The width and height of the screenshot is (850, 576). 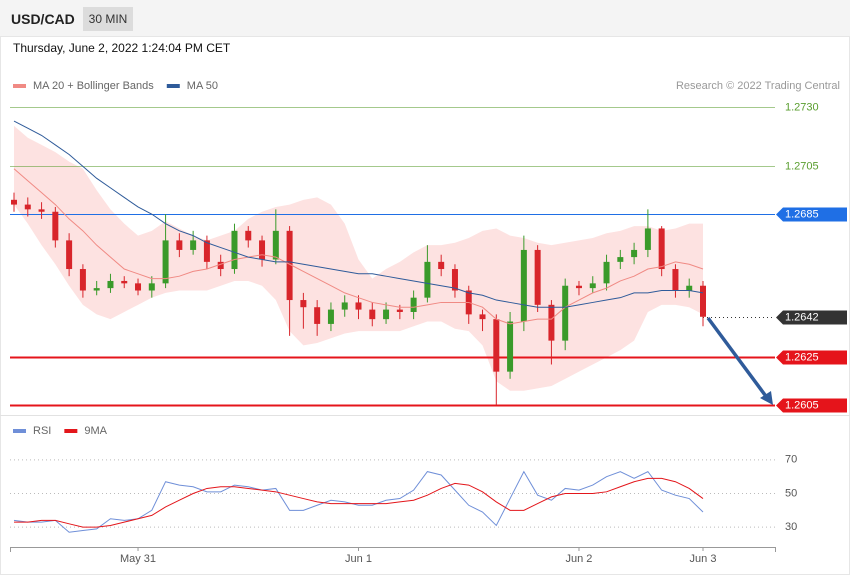 I want to click on forecast-arrow, so click(x=738, y=358).